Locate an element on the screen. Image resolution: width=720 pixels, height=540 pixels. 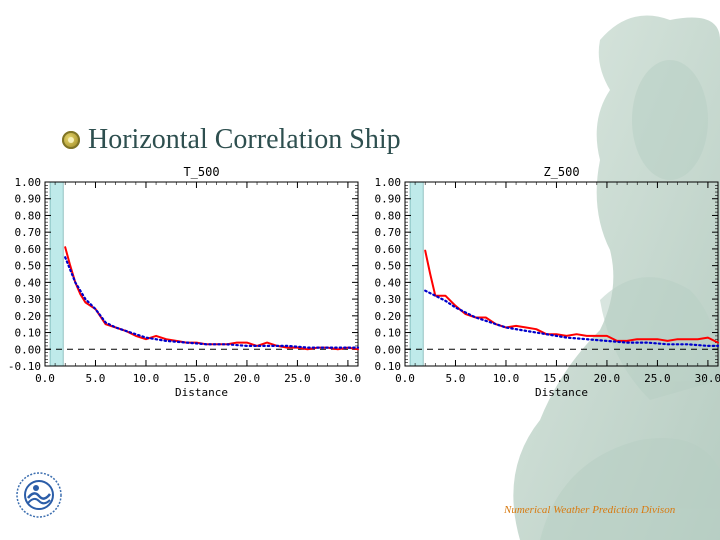
slide-title: Horizontal Correlation Ship is located at coordinates (231, 140).